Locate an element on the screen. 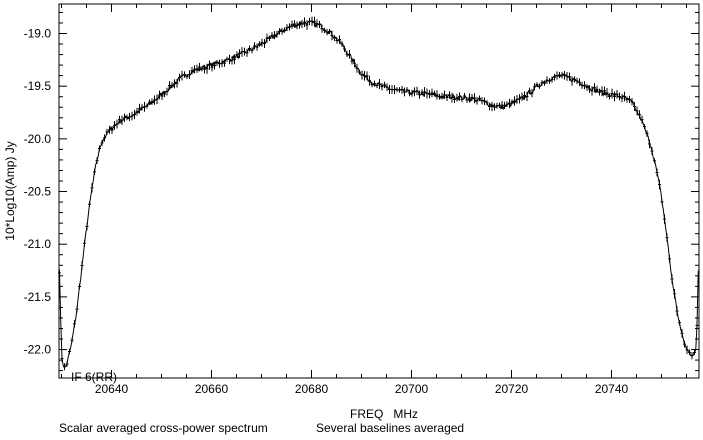 The height and width of the screenshot is (440, 703). x-axis-title: FREQ MHz is located at coordinates (384, 414).